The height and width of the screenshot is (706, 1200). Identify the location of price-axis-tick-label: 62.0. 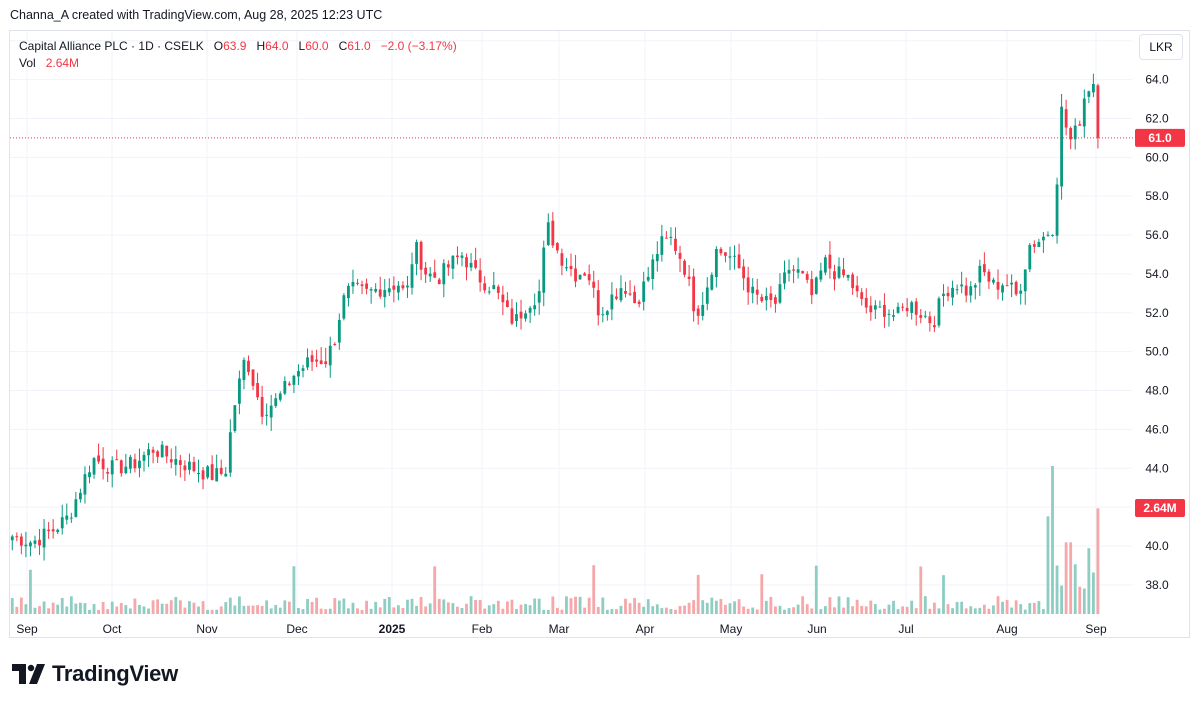
(1157, 118).